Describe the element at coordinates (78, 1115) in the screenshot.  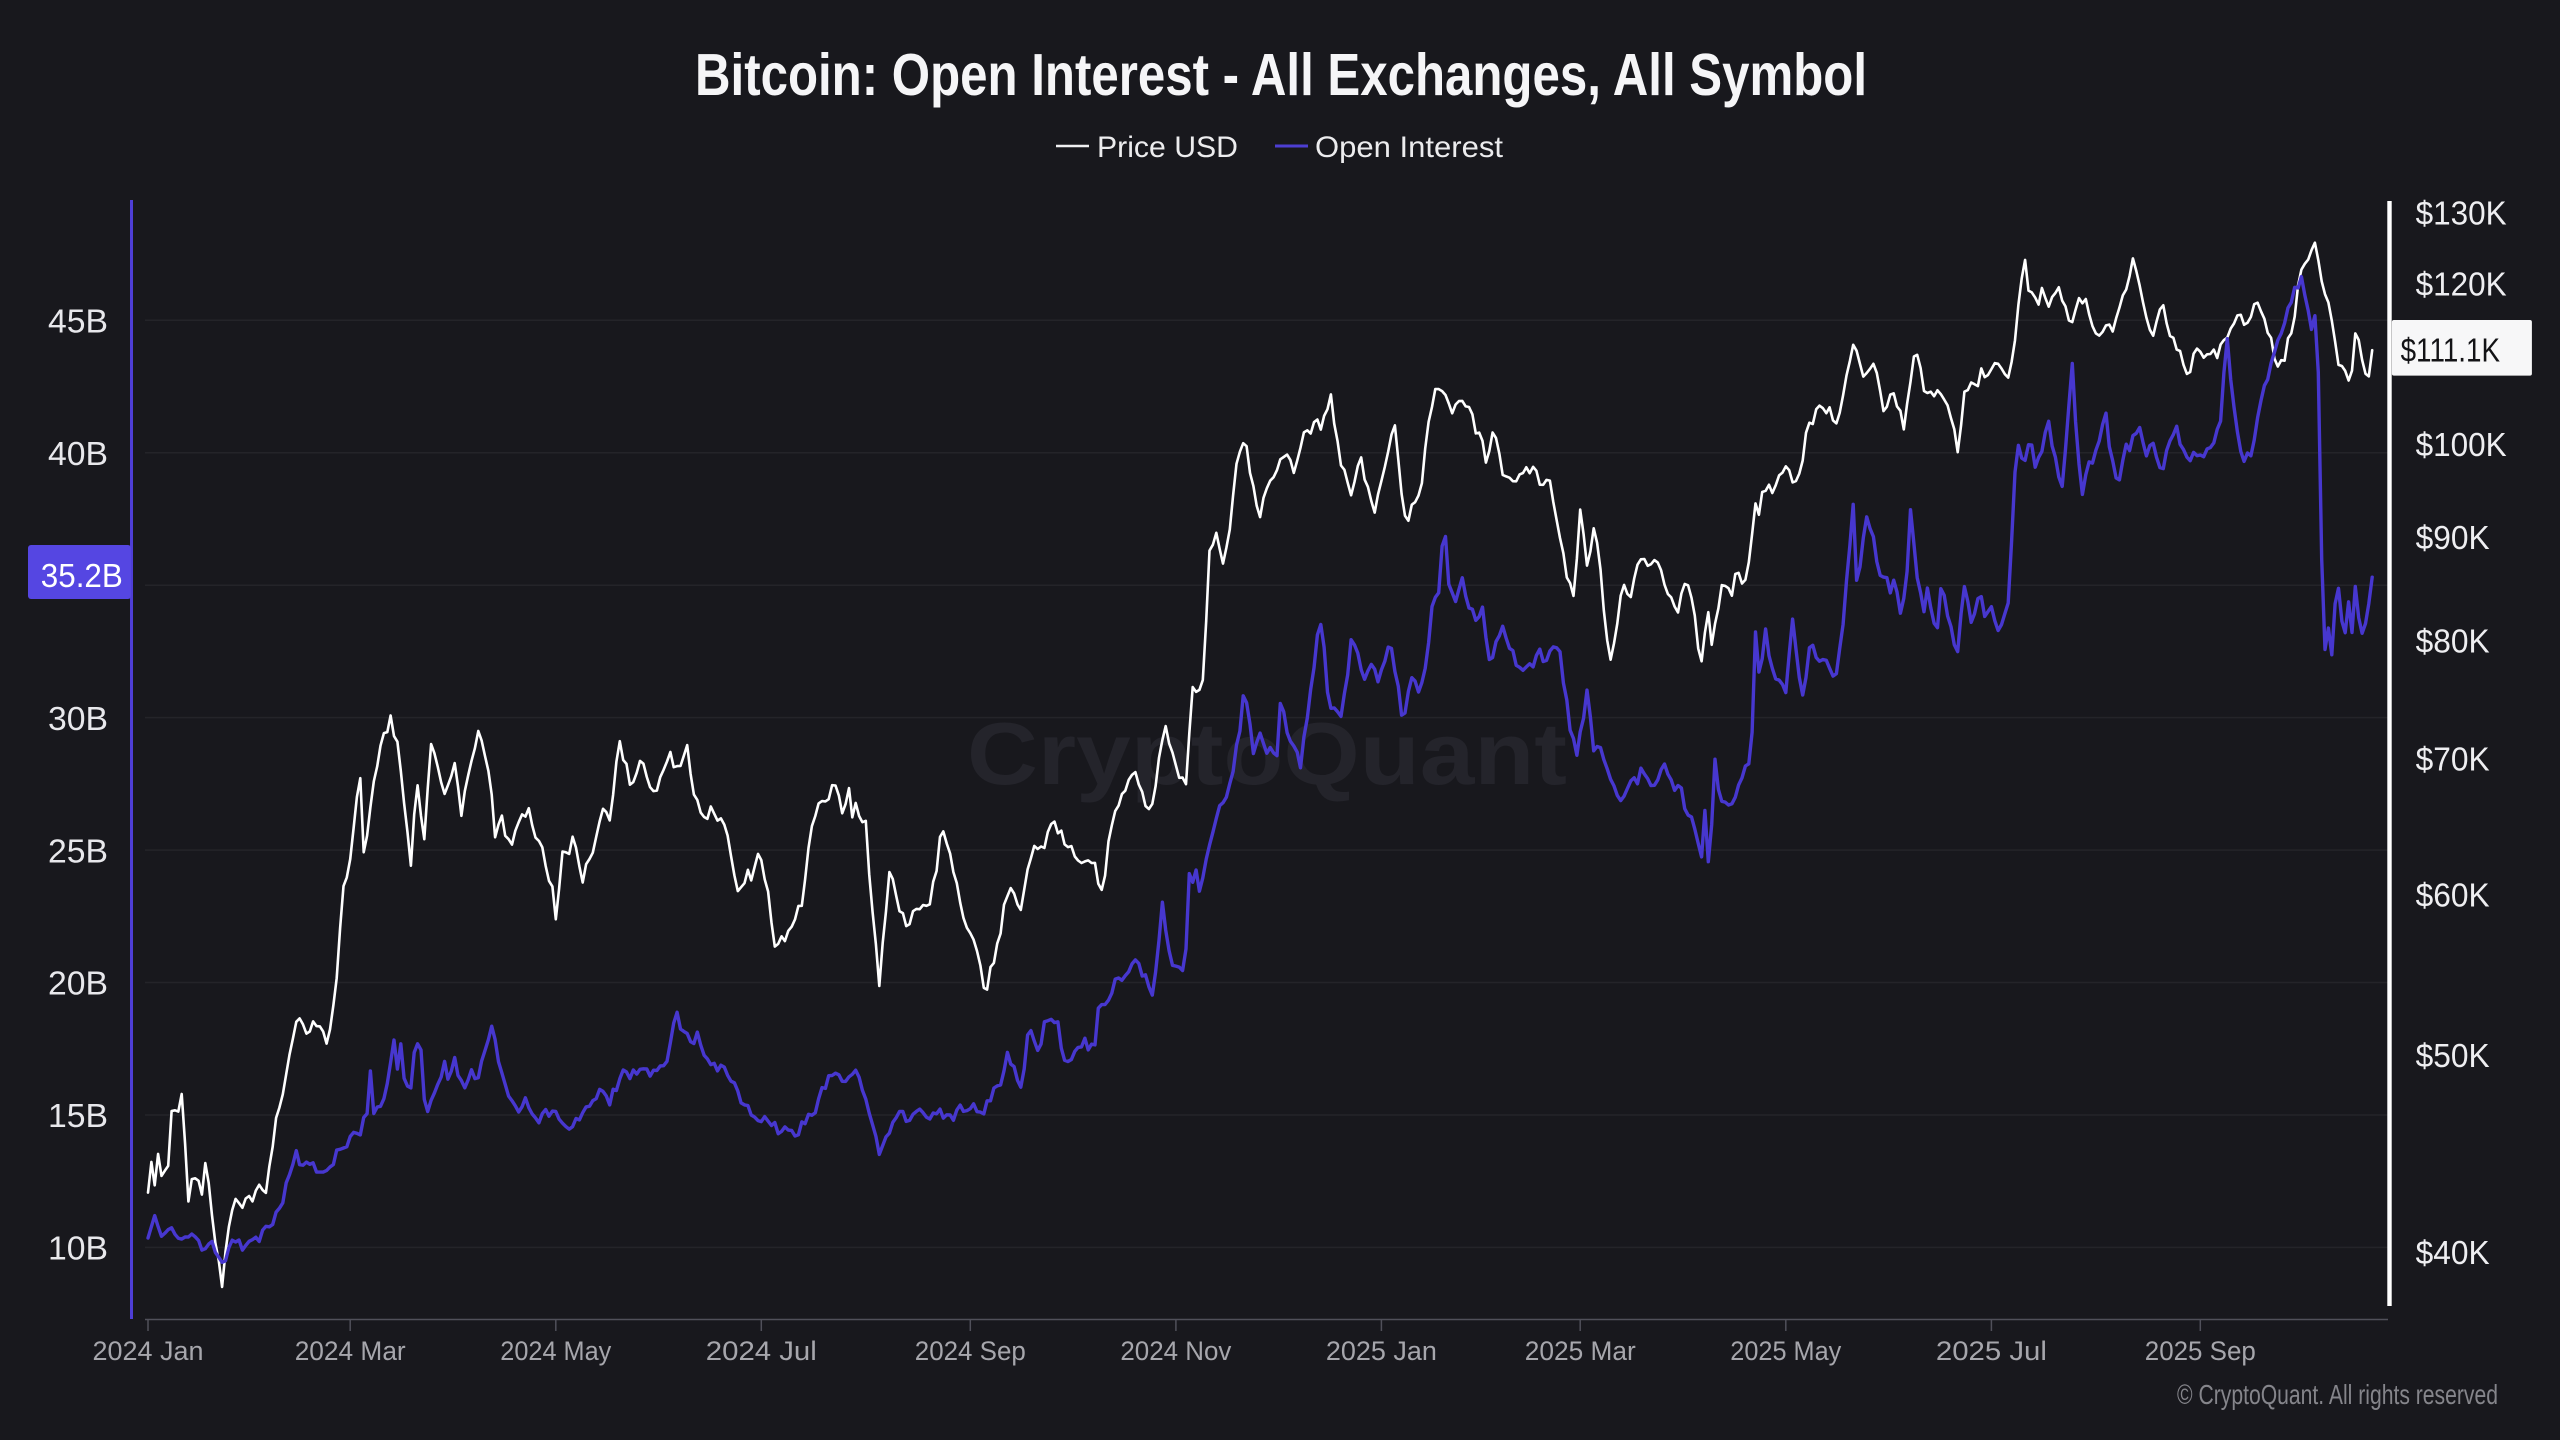
I see `svg-text: 15B` at that location.